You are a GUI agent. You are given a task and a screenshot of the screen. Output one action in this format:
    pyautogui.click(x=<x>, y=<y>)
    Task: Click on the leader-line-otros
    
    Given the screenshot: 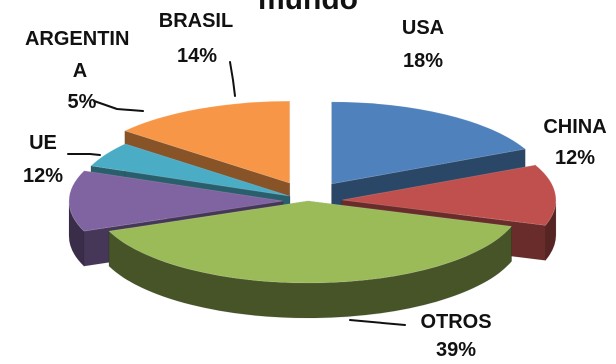 What is the action you would take?
    pyautogui.click(x=377, y=322)
    